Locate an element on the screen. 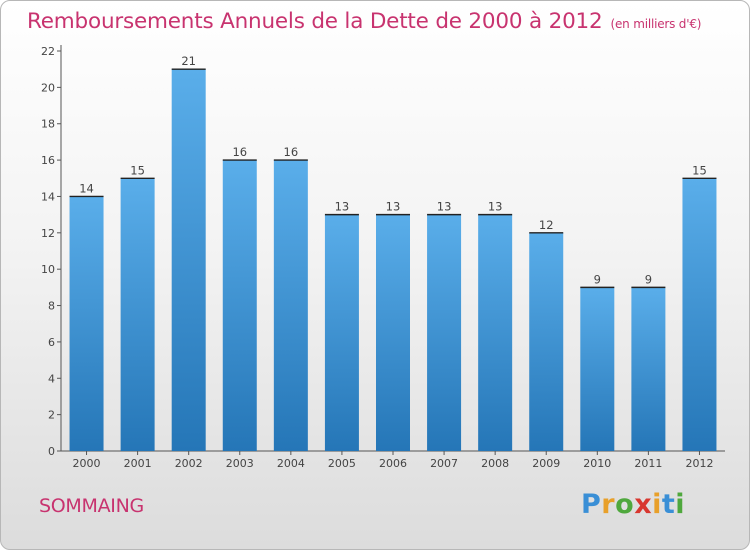 The width and height of the screenshot is (750, 550). y-tick-label: 0 is located at coordinates (51, 451).